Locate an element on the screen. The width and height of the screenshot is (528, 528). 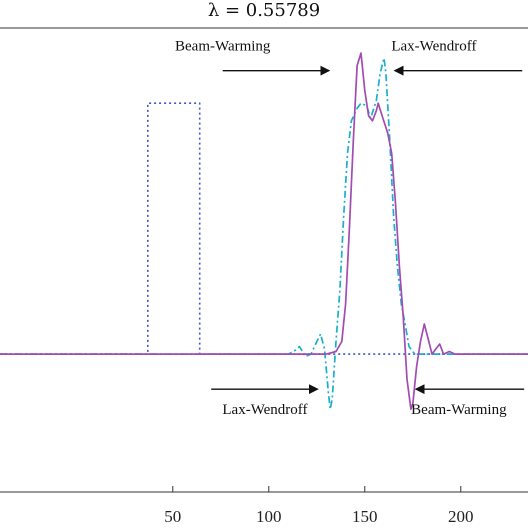
annotation-label-lw-top: Lax-Wendroff is located at coordinates (433, 47).